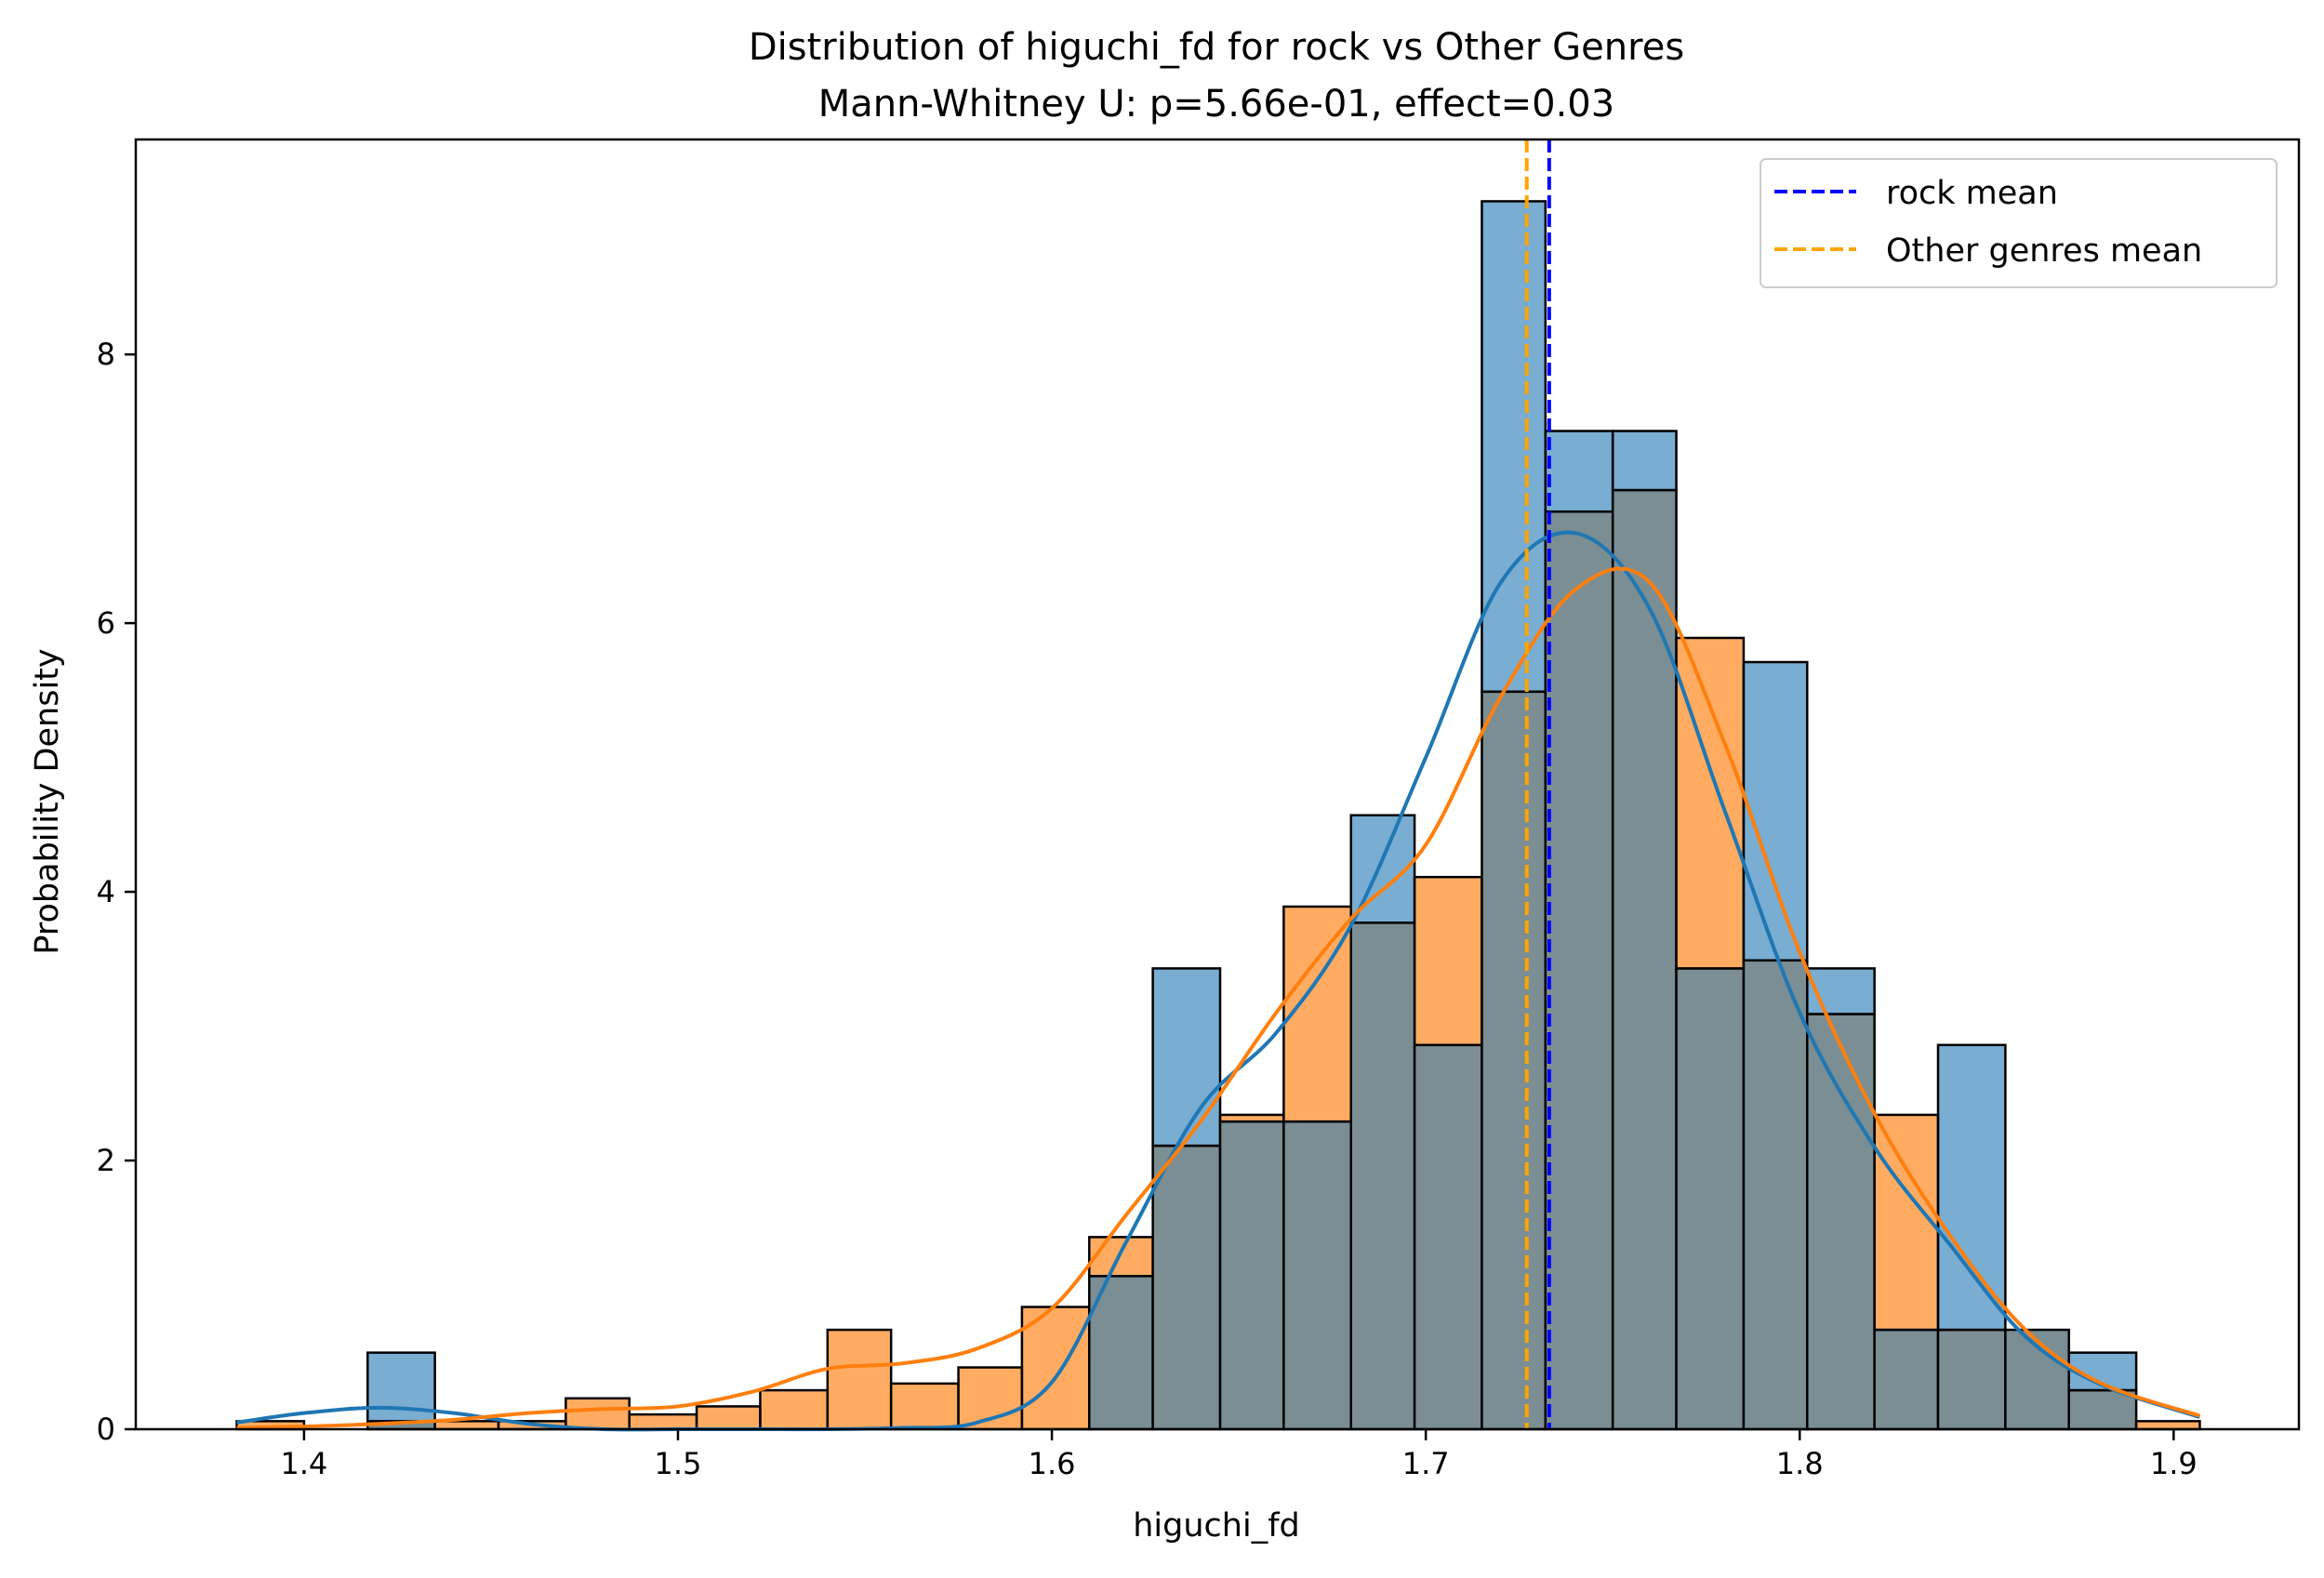  I want to click on y-axis-label: Probability Density, so click(47, 801).